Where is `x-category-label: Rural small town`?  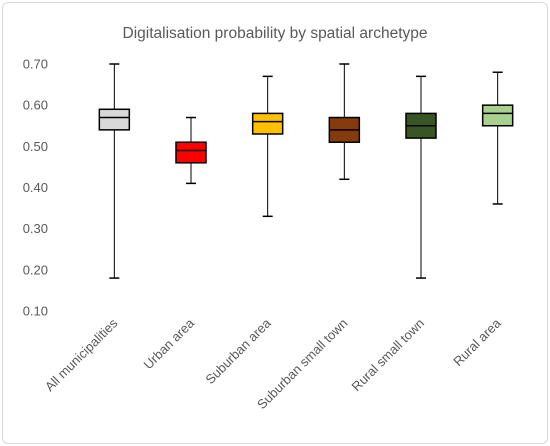
x-category-label: Rural small town is located at coordinates (388, 355).